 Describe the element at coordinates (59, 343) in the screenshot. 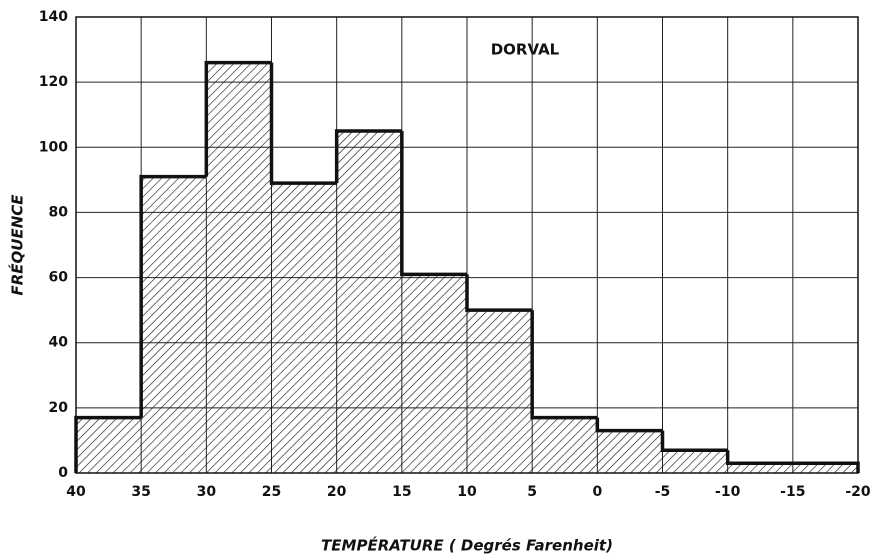

I see `y-tick-label: 40` at that location.